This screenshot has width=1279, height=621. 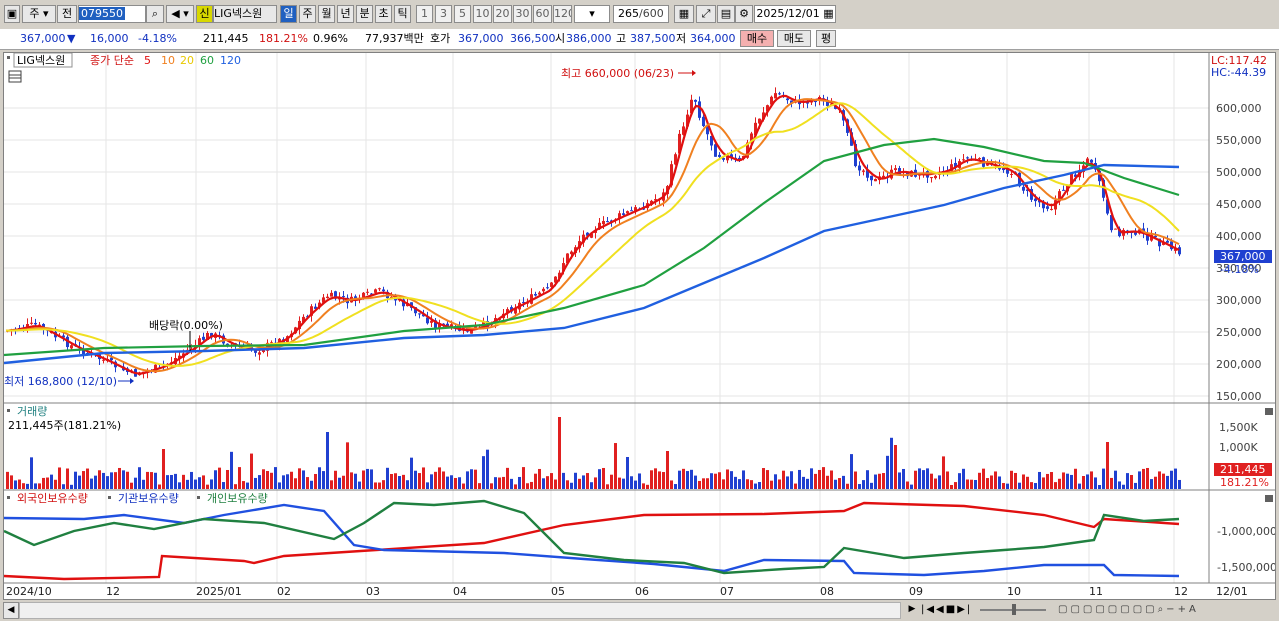 What do you see at coordinates (39, 14) in the screenshot?
I see `period-type-select: 주 ▾` at bounding box center [39, 14].